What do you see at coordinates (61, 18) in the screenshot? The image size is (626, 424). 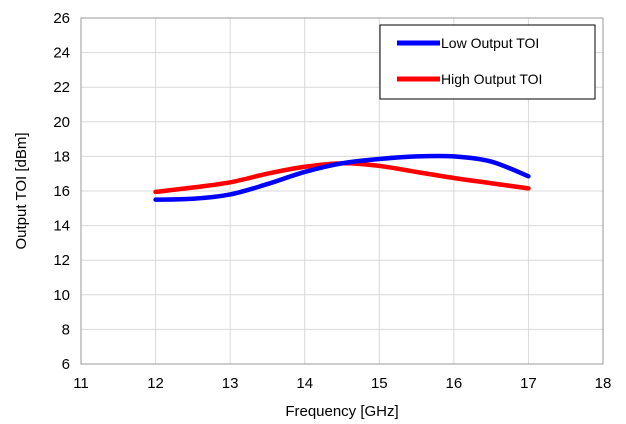 I see `y-tick-label: 26` at bounding box center [61, 18].